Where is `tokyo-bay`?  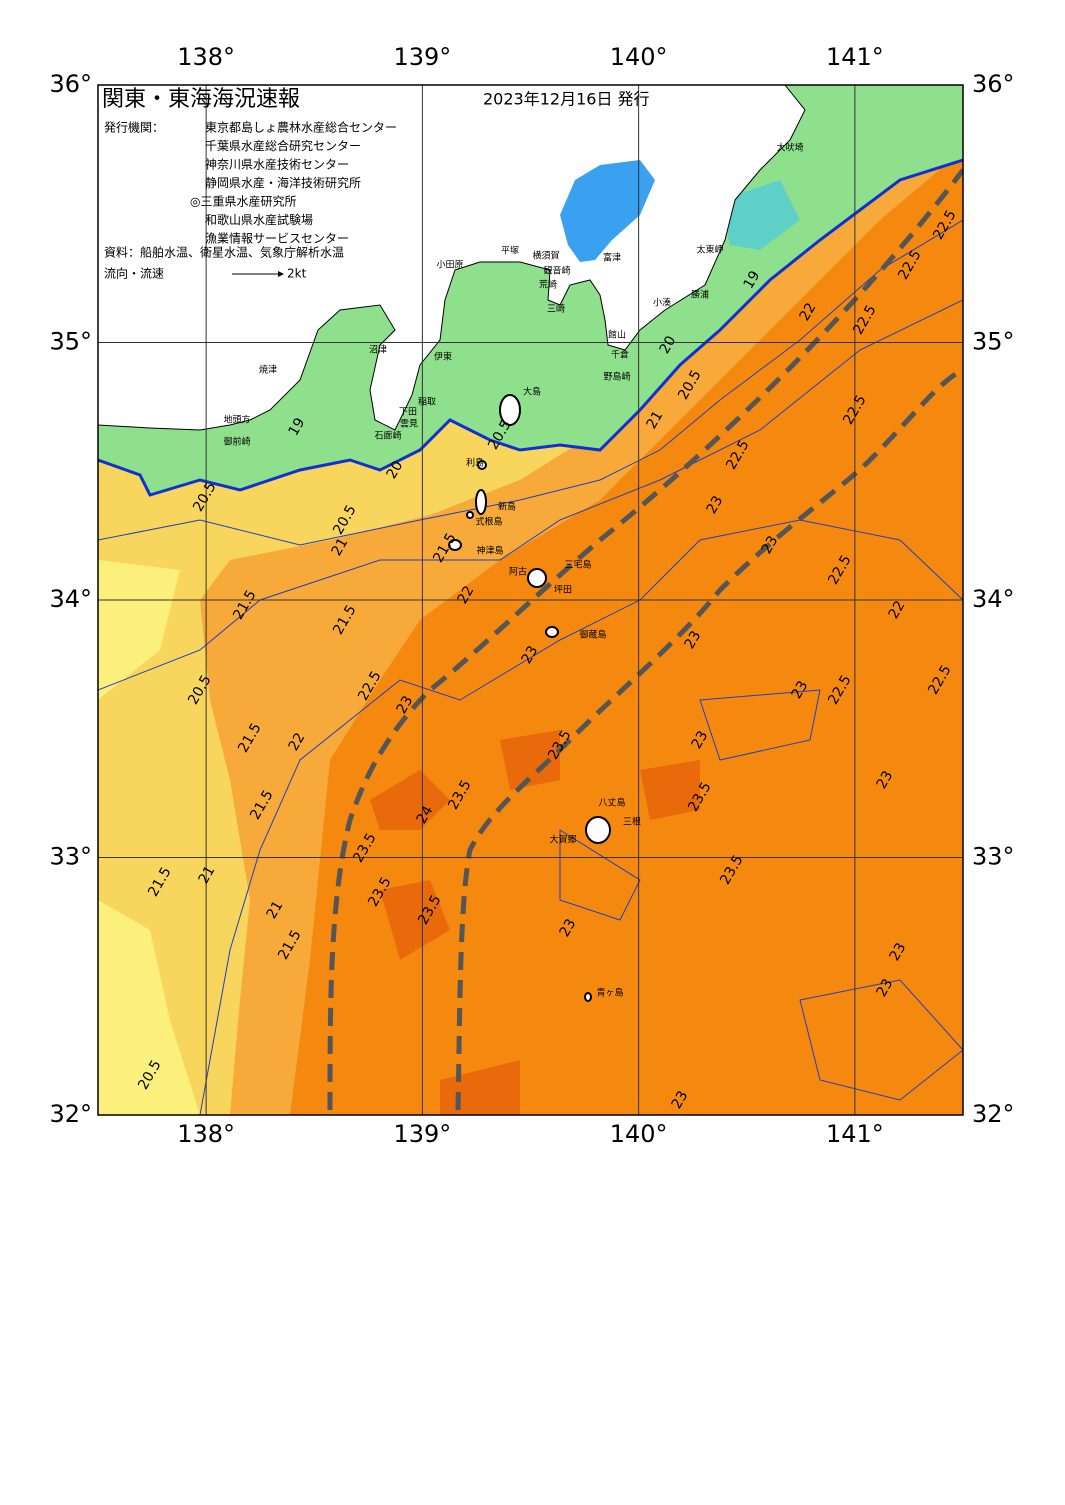 tokyo-bay is located at coordinates (607, 211).